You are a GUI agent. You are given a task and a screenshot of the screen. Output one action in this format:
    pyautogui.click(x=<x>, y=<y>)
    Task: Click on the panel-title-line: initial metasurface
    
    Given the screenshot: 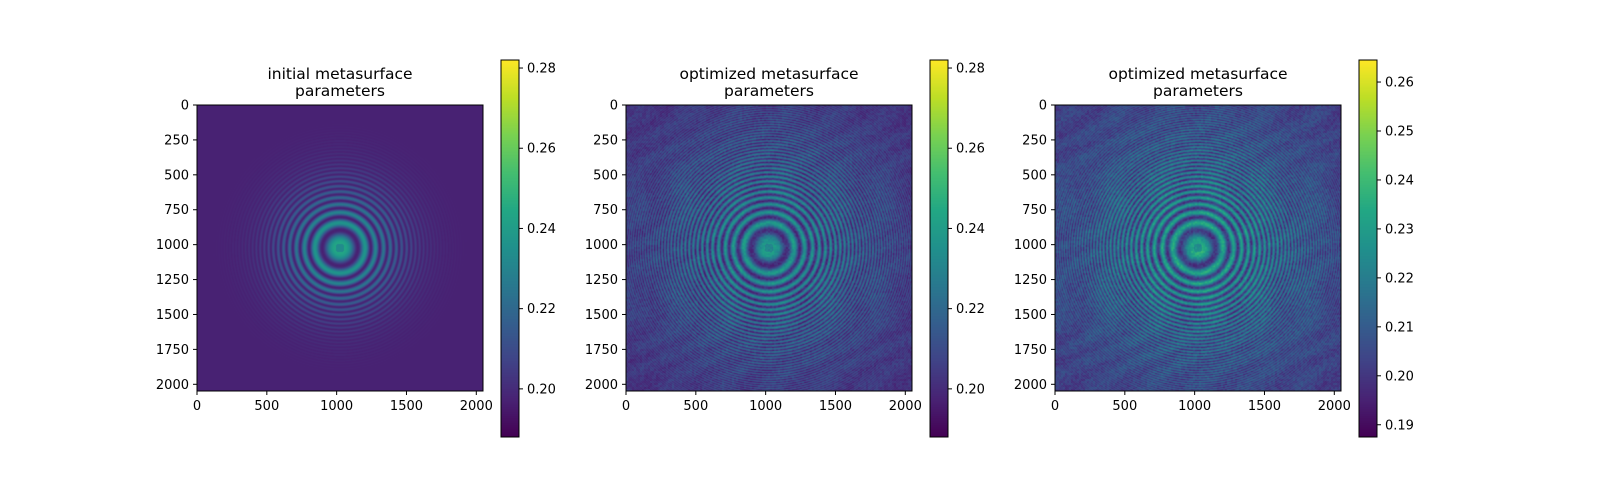 What is the action you would take?
    pyautogui.click(x=339, y=74)
    